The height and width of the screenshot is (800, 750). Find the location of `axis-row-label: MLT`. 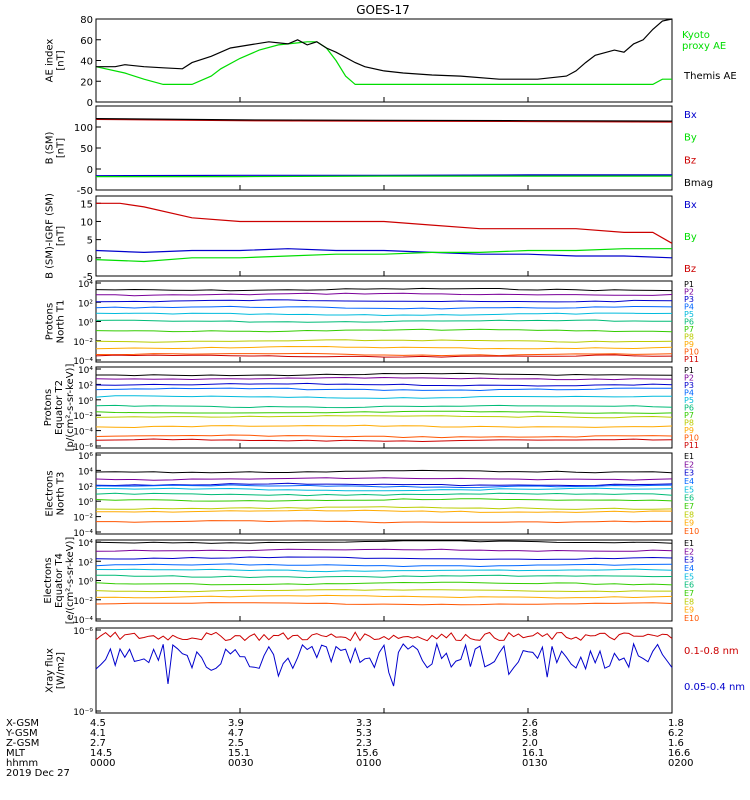

axis-row-label: MLT is located at coordinates (16, 753).